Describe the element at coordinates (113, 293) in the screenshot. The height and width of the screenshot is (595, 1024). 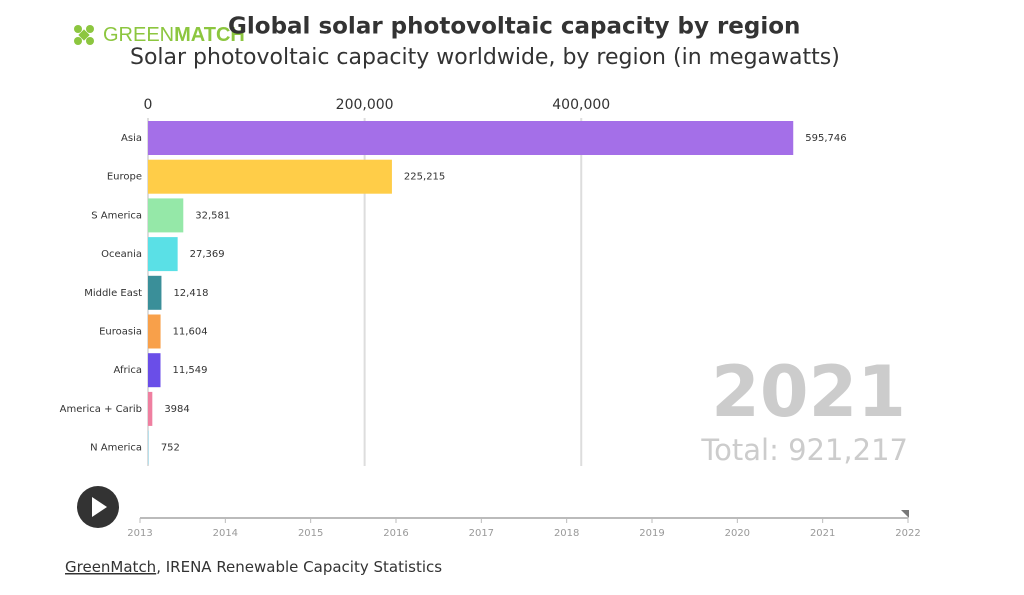
I see `y-tick-label: Middle East` at that location.